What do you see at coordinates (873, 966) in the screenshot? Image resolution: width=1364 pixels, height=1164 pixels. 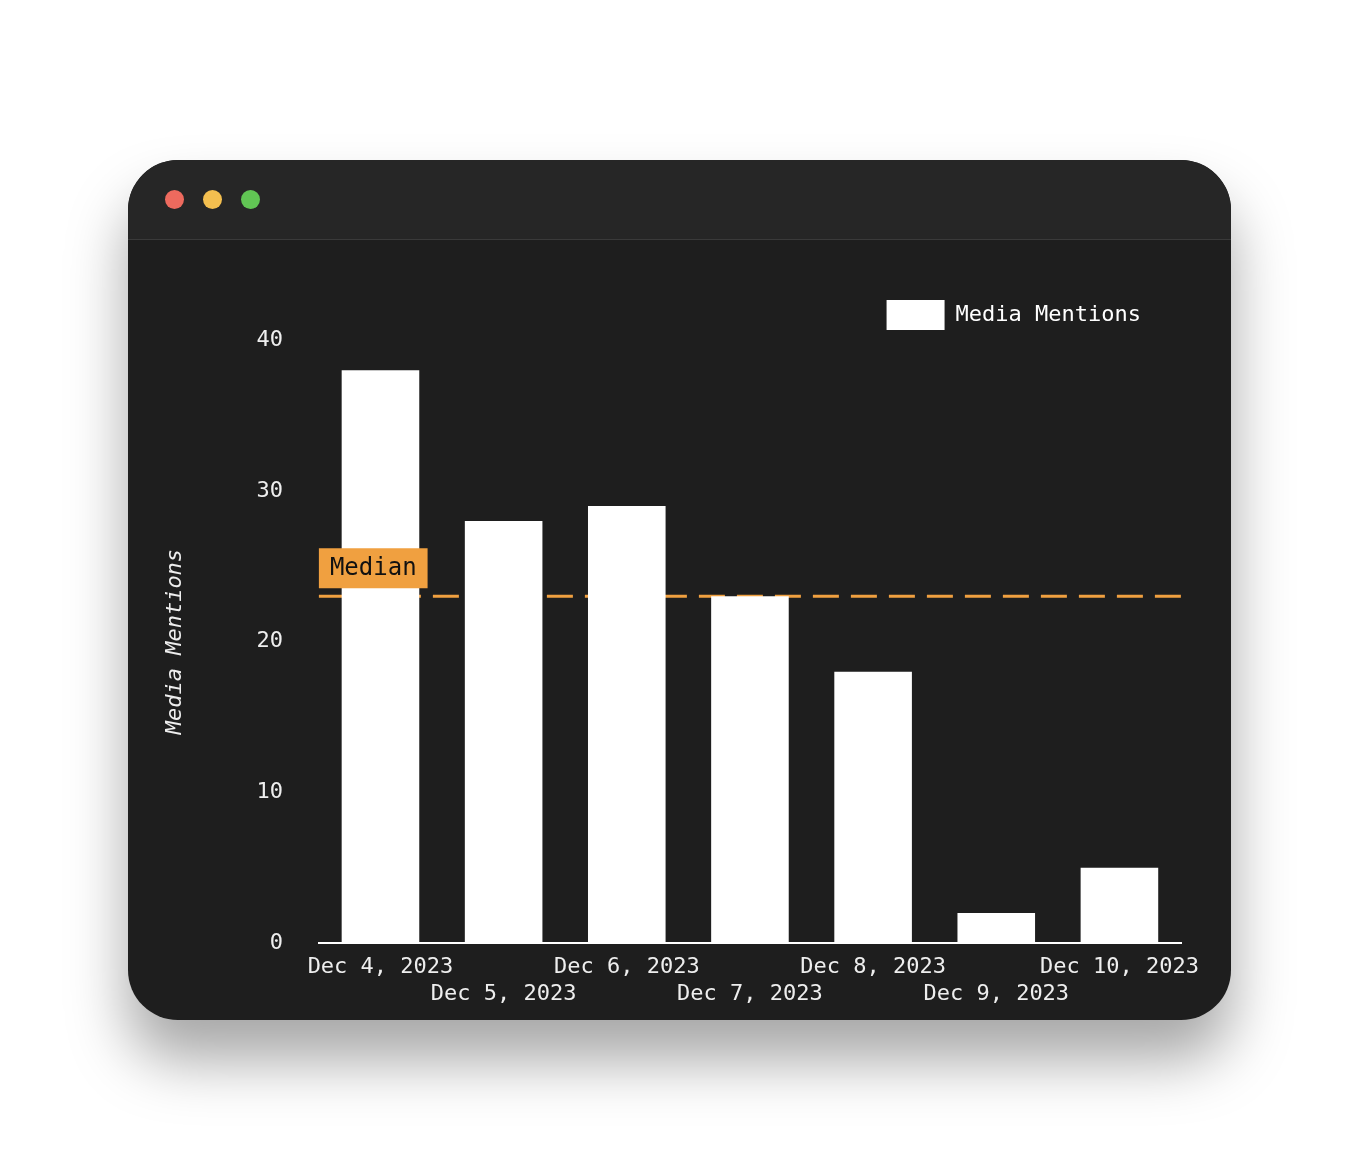 I see `x-tick-label: Dec 8, 2023` at bounding box center [873, 966].